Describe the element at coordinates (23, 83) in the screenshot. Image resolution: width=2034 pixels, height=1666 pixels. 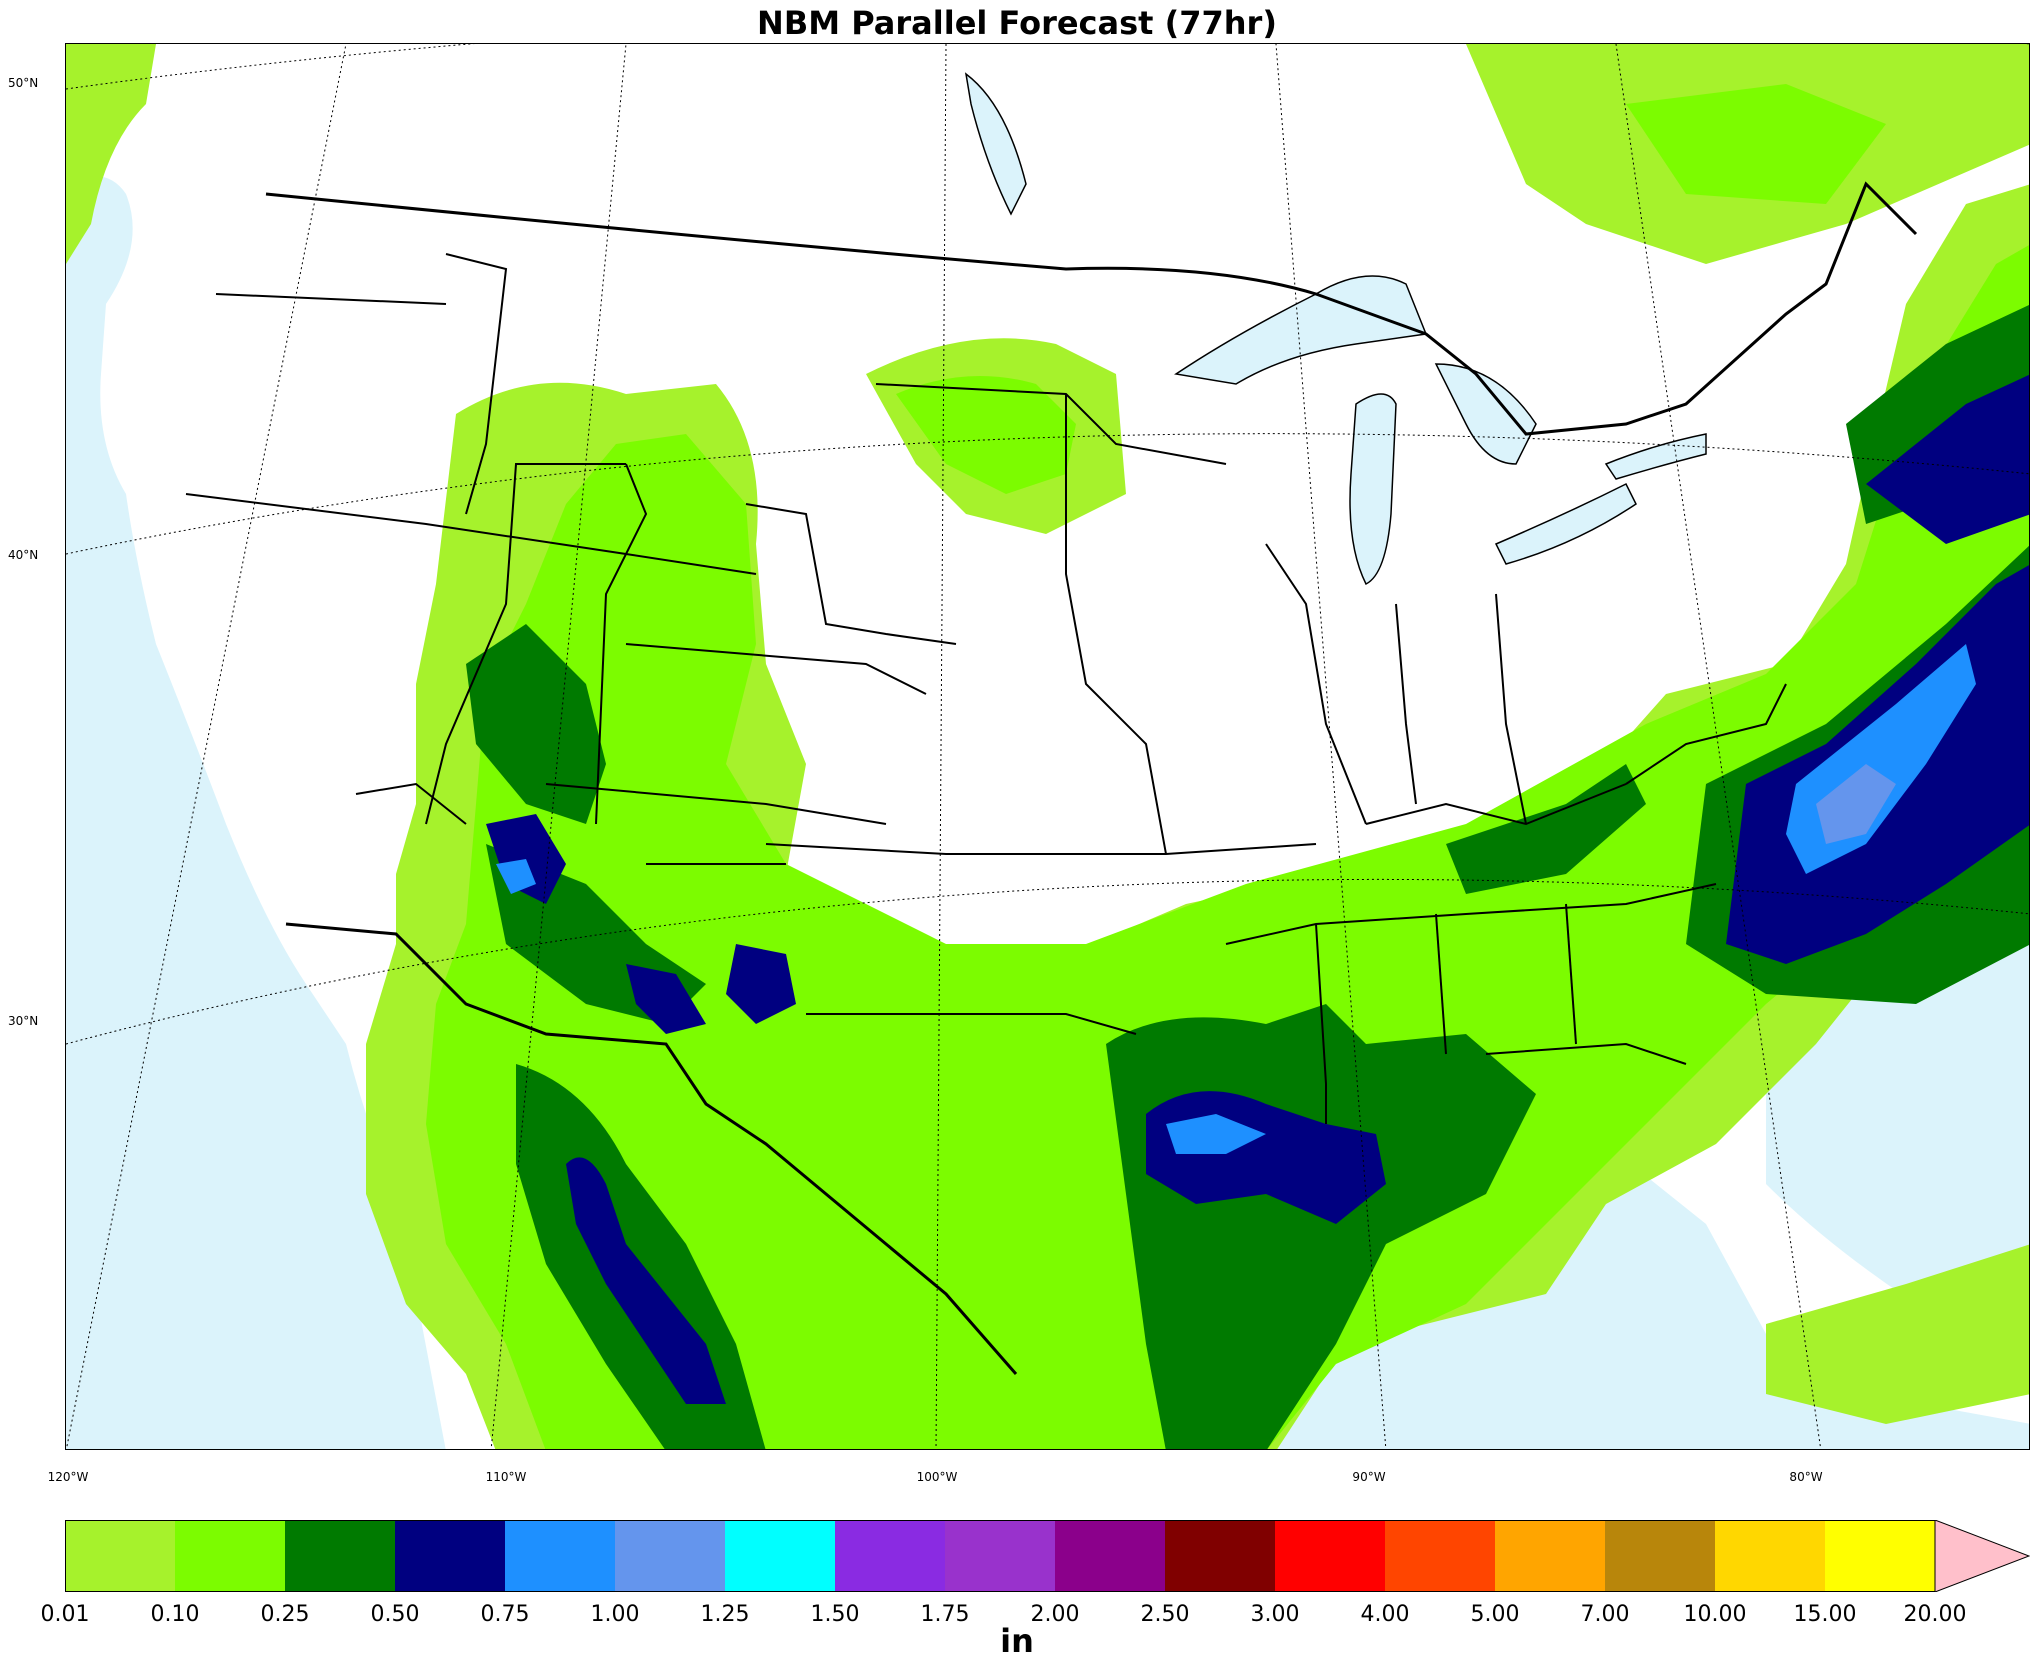
I see `lat-label-50n: 50°N` at that location.